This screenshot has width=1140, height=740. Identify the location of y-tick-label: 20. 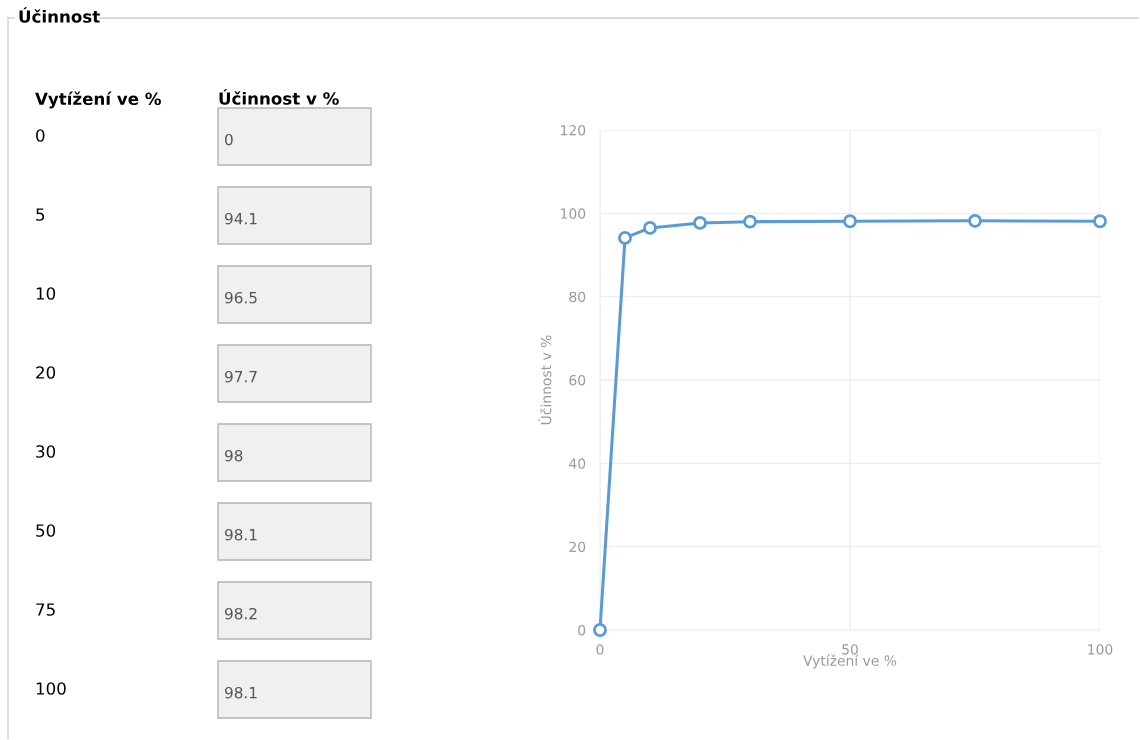
(577, 547).